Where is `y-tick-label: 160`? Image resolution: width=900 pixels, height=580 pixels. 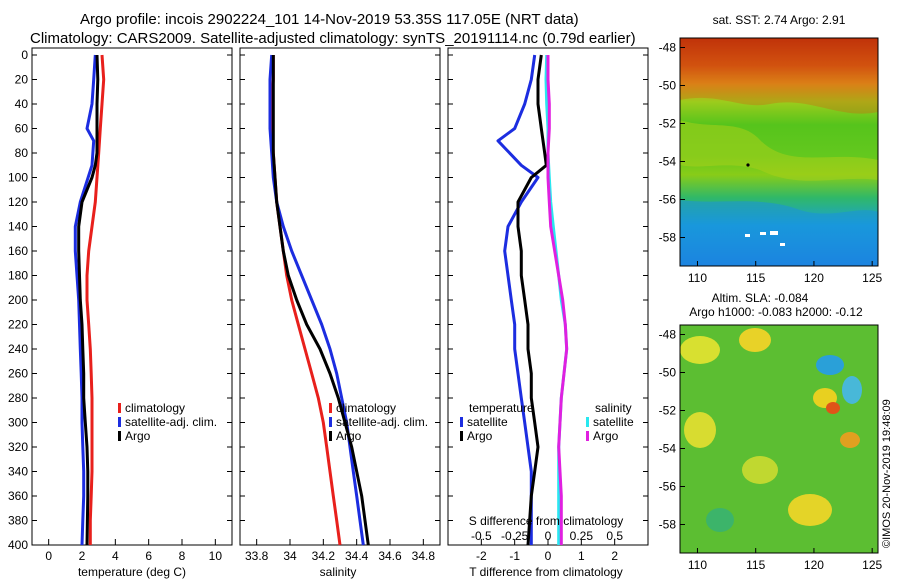 y-tick-label: 160 is located at coordinates (18, 251).